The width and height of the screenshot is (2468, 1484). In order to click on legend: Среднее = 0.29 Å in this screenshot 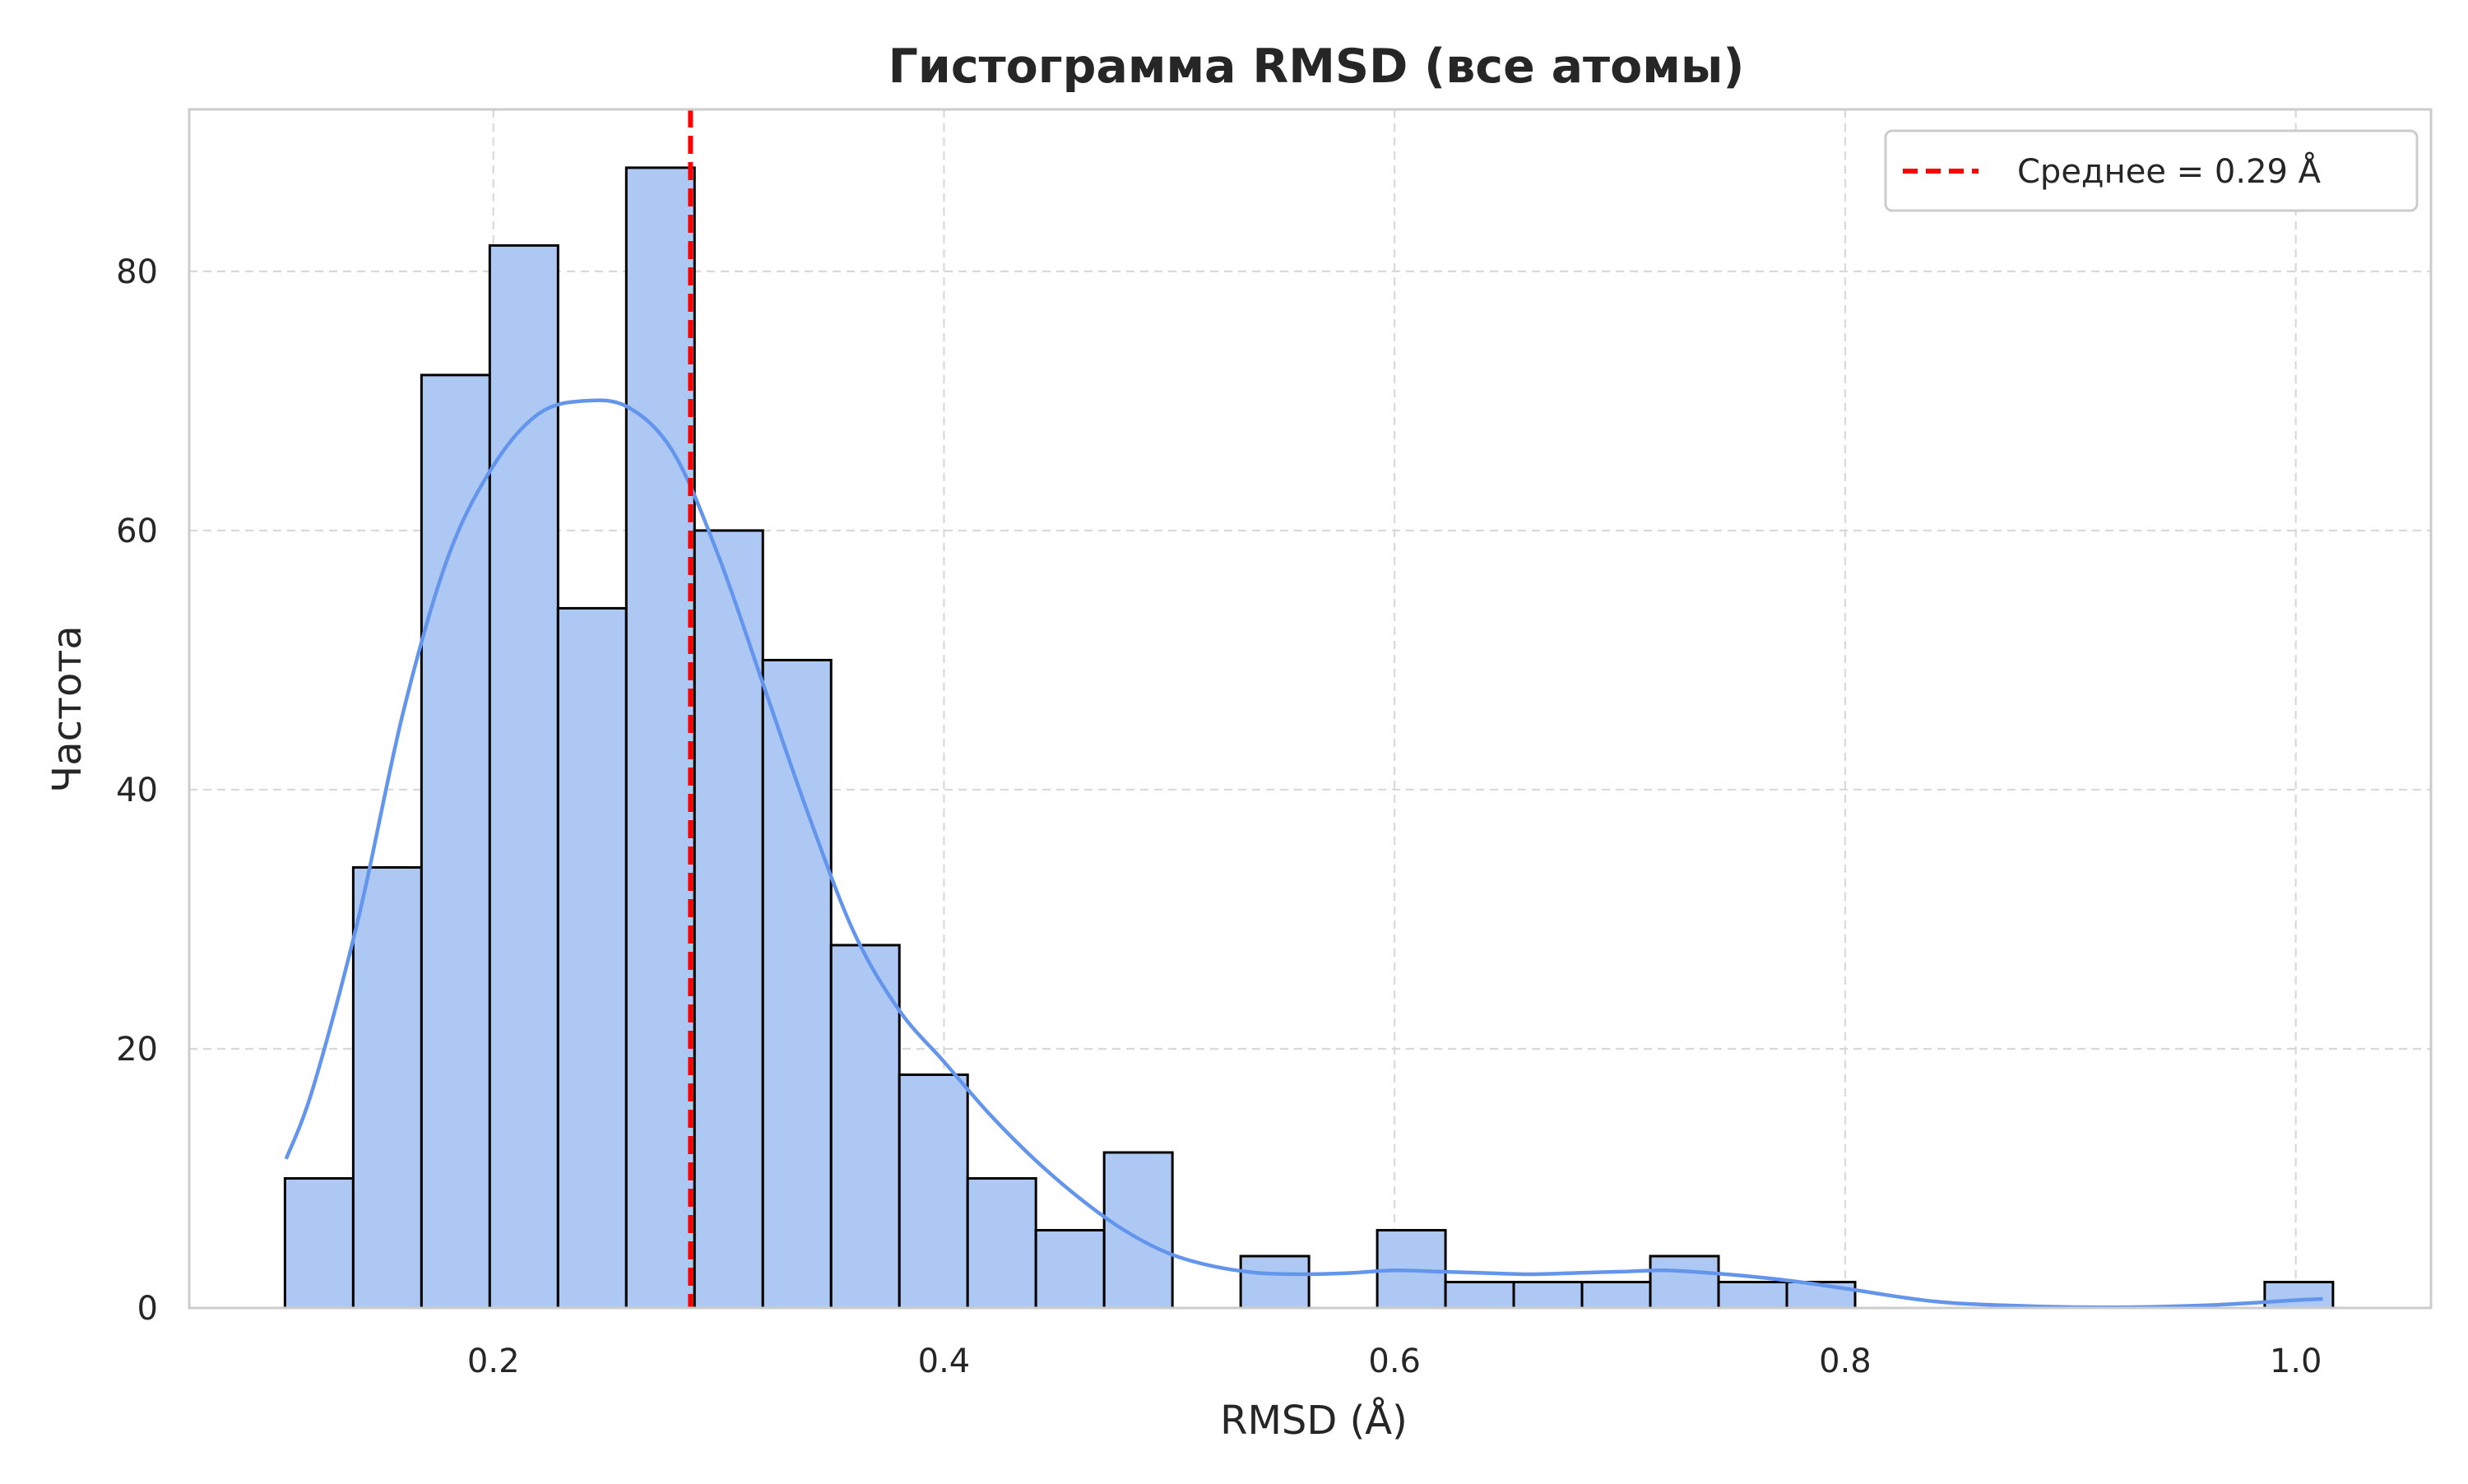, I will do `click(2151, 170)`.